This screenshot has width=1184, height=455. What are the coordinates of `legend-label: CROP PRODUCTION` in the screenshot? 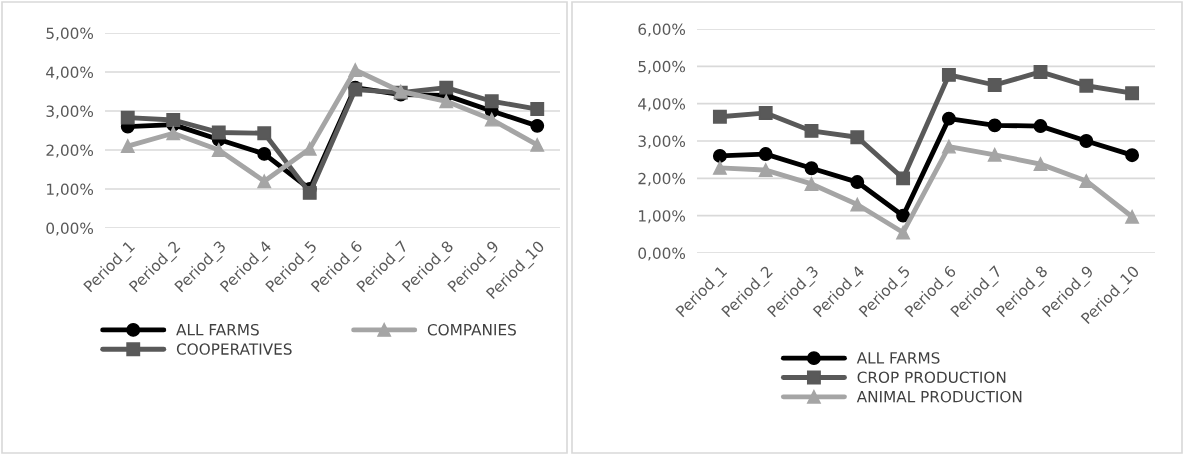 It's located at (931, 377).